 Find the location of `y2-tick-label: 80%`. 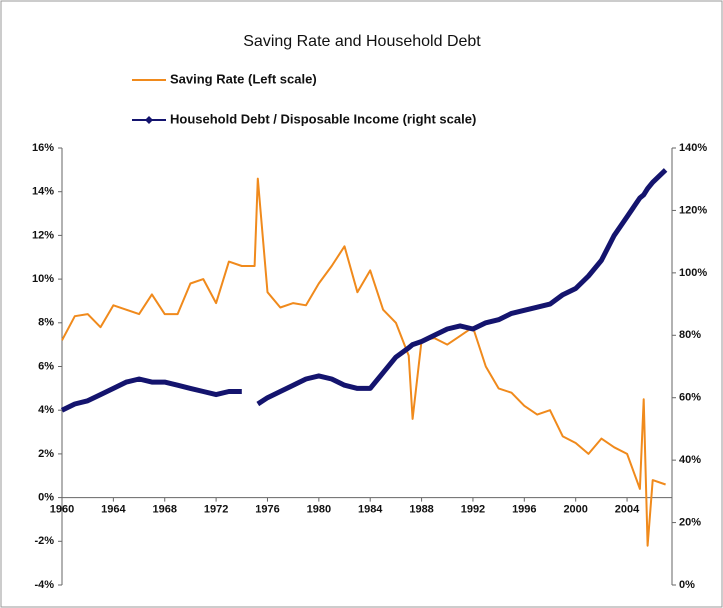

y2-tick-label: 80% is located at coordinates (690, 335).